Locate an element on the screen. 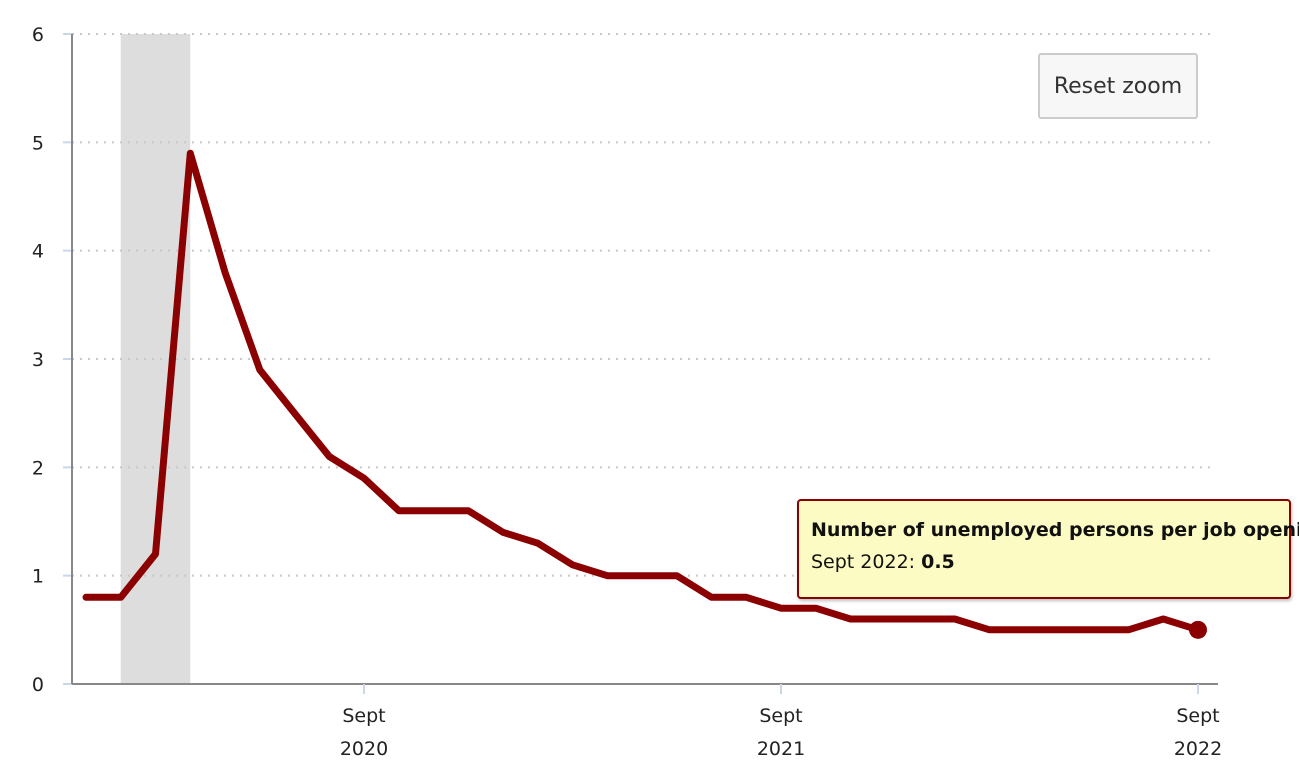  y-tick-label: 0 is located at coordinates (38, 685).